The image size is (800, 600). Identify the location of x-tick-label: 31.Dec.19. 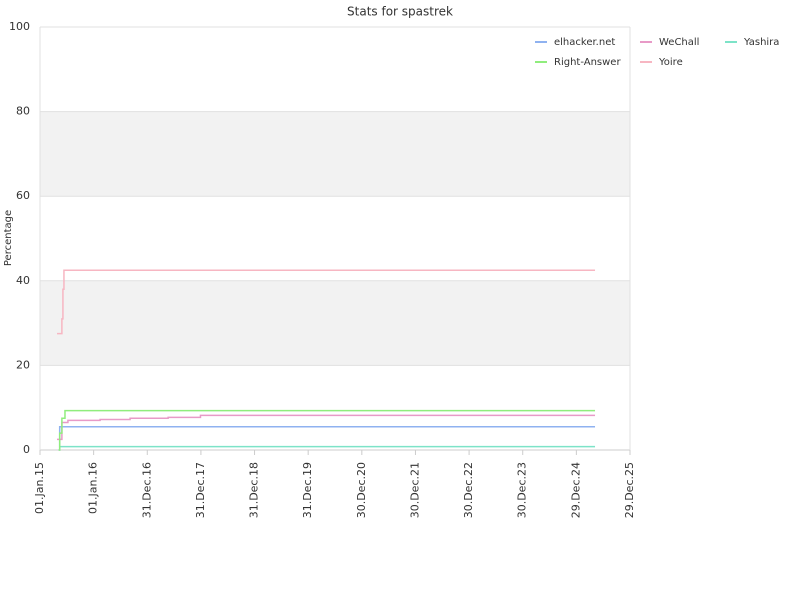
(307, 490).